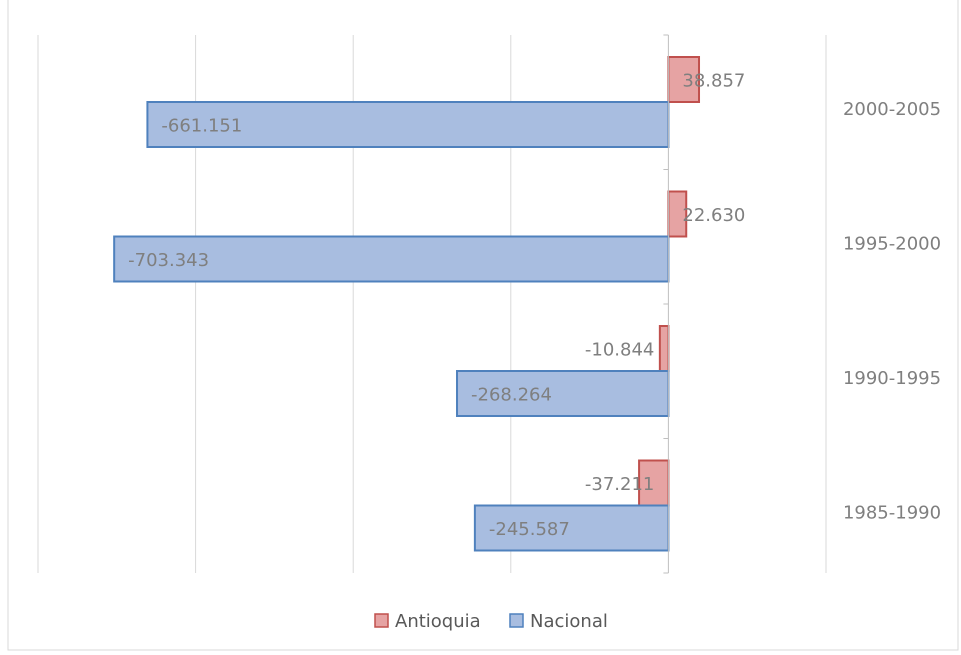 Image resolution: width=961 pixels, height=655 pixels. What do you see at coordinates (408, 124) in the screenshot?
I see `bar-nacional-2000-2005` at bounding box center [408, 124].